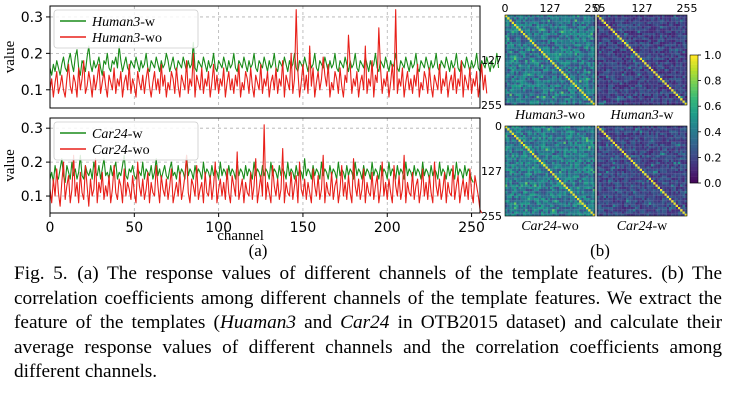 This screenshot has width=734, height=402. What do you see at coordinates (268, 53) in the screenshot?
I see `series-line-human3-wo` at bounding box center [268, 53].